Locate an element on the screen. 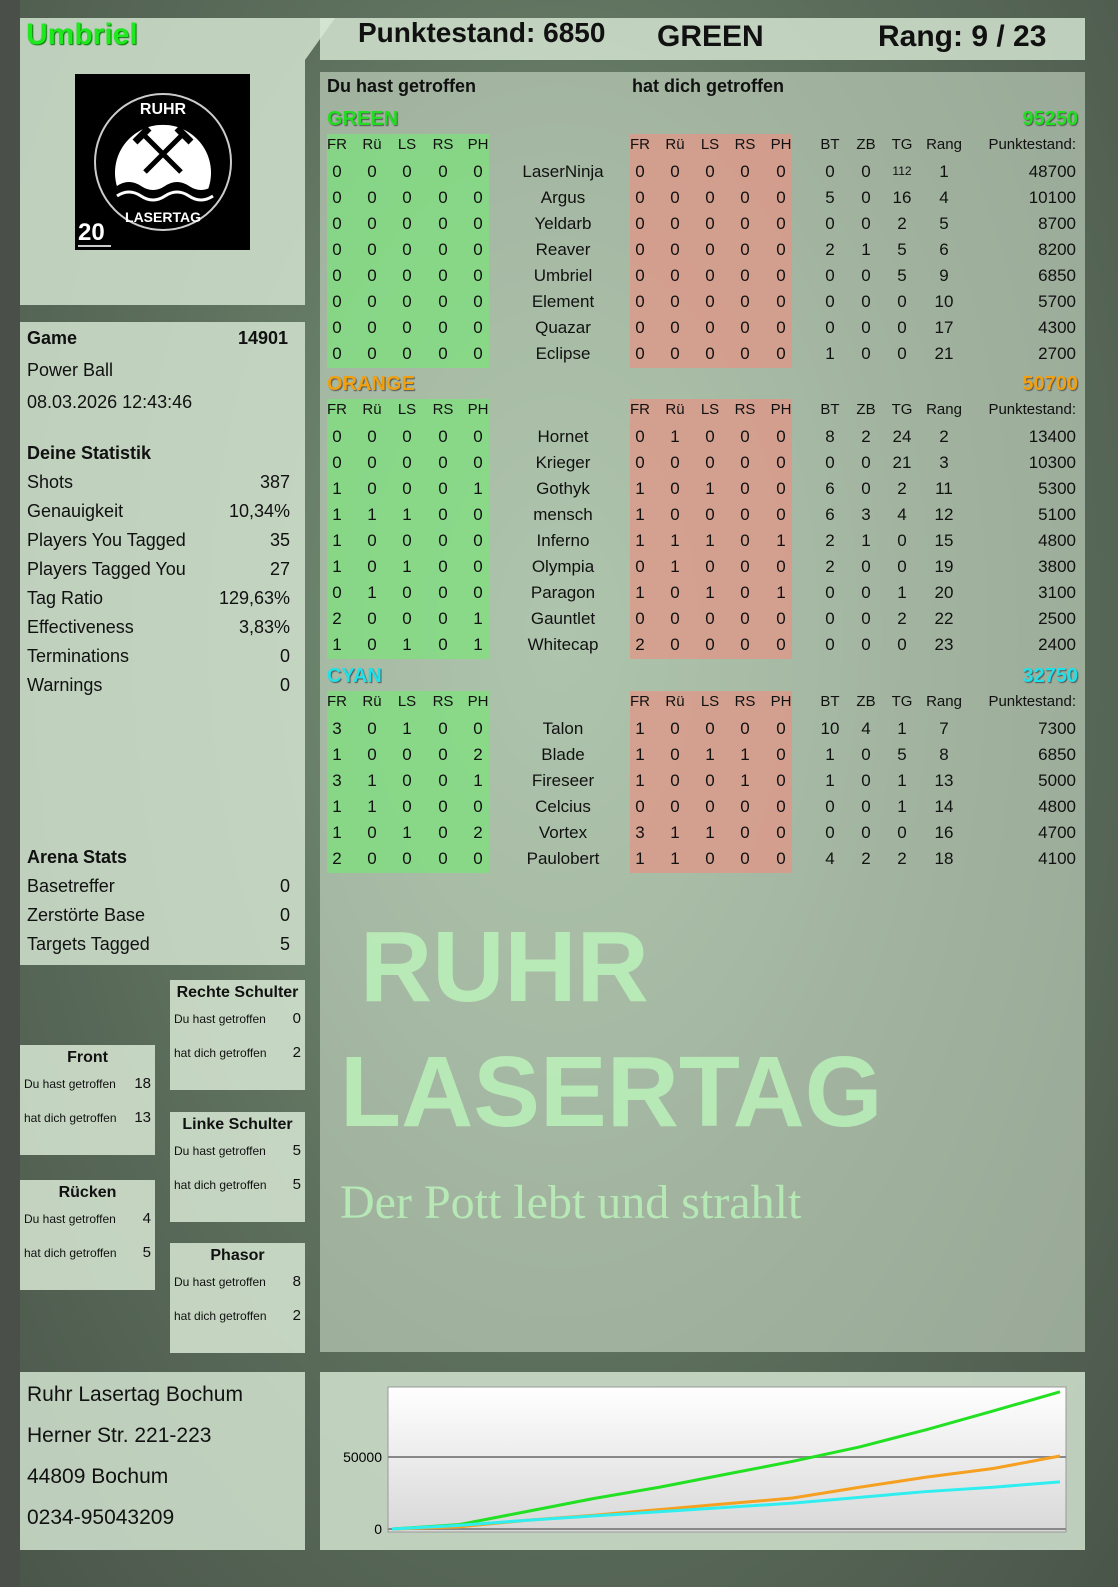 The height and width of the screenshot is (1587, 1118). player-name-cell: Blade is located at coordinates (563, 754).